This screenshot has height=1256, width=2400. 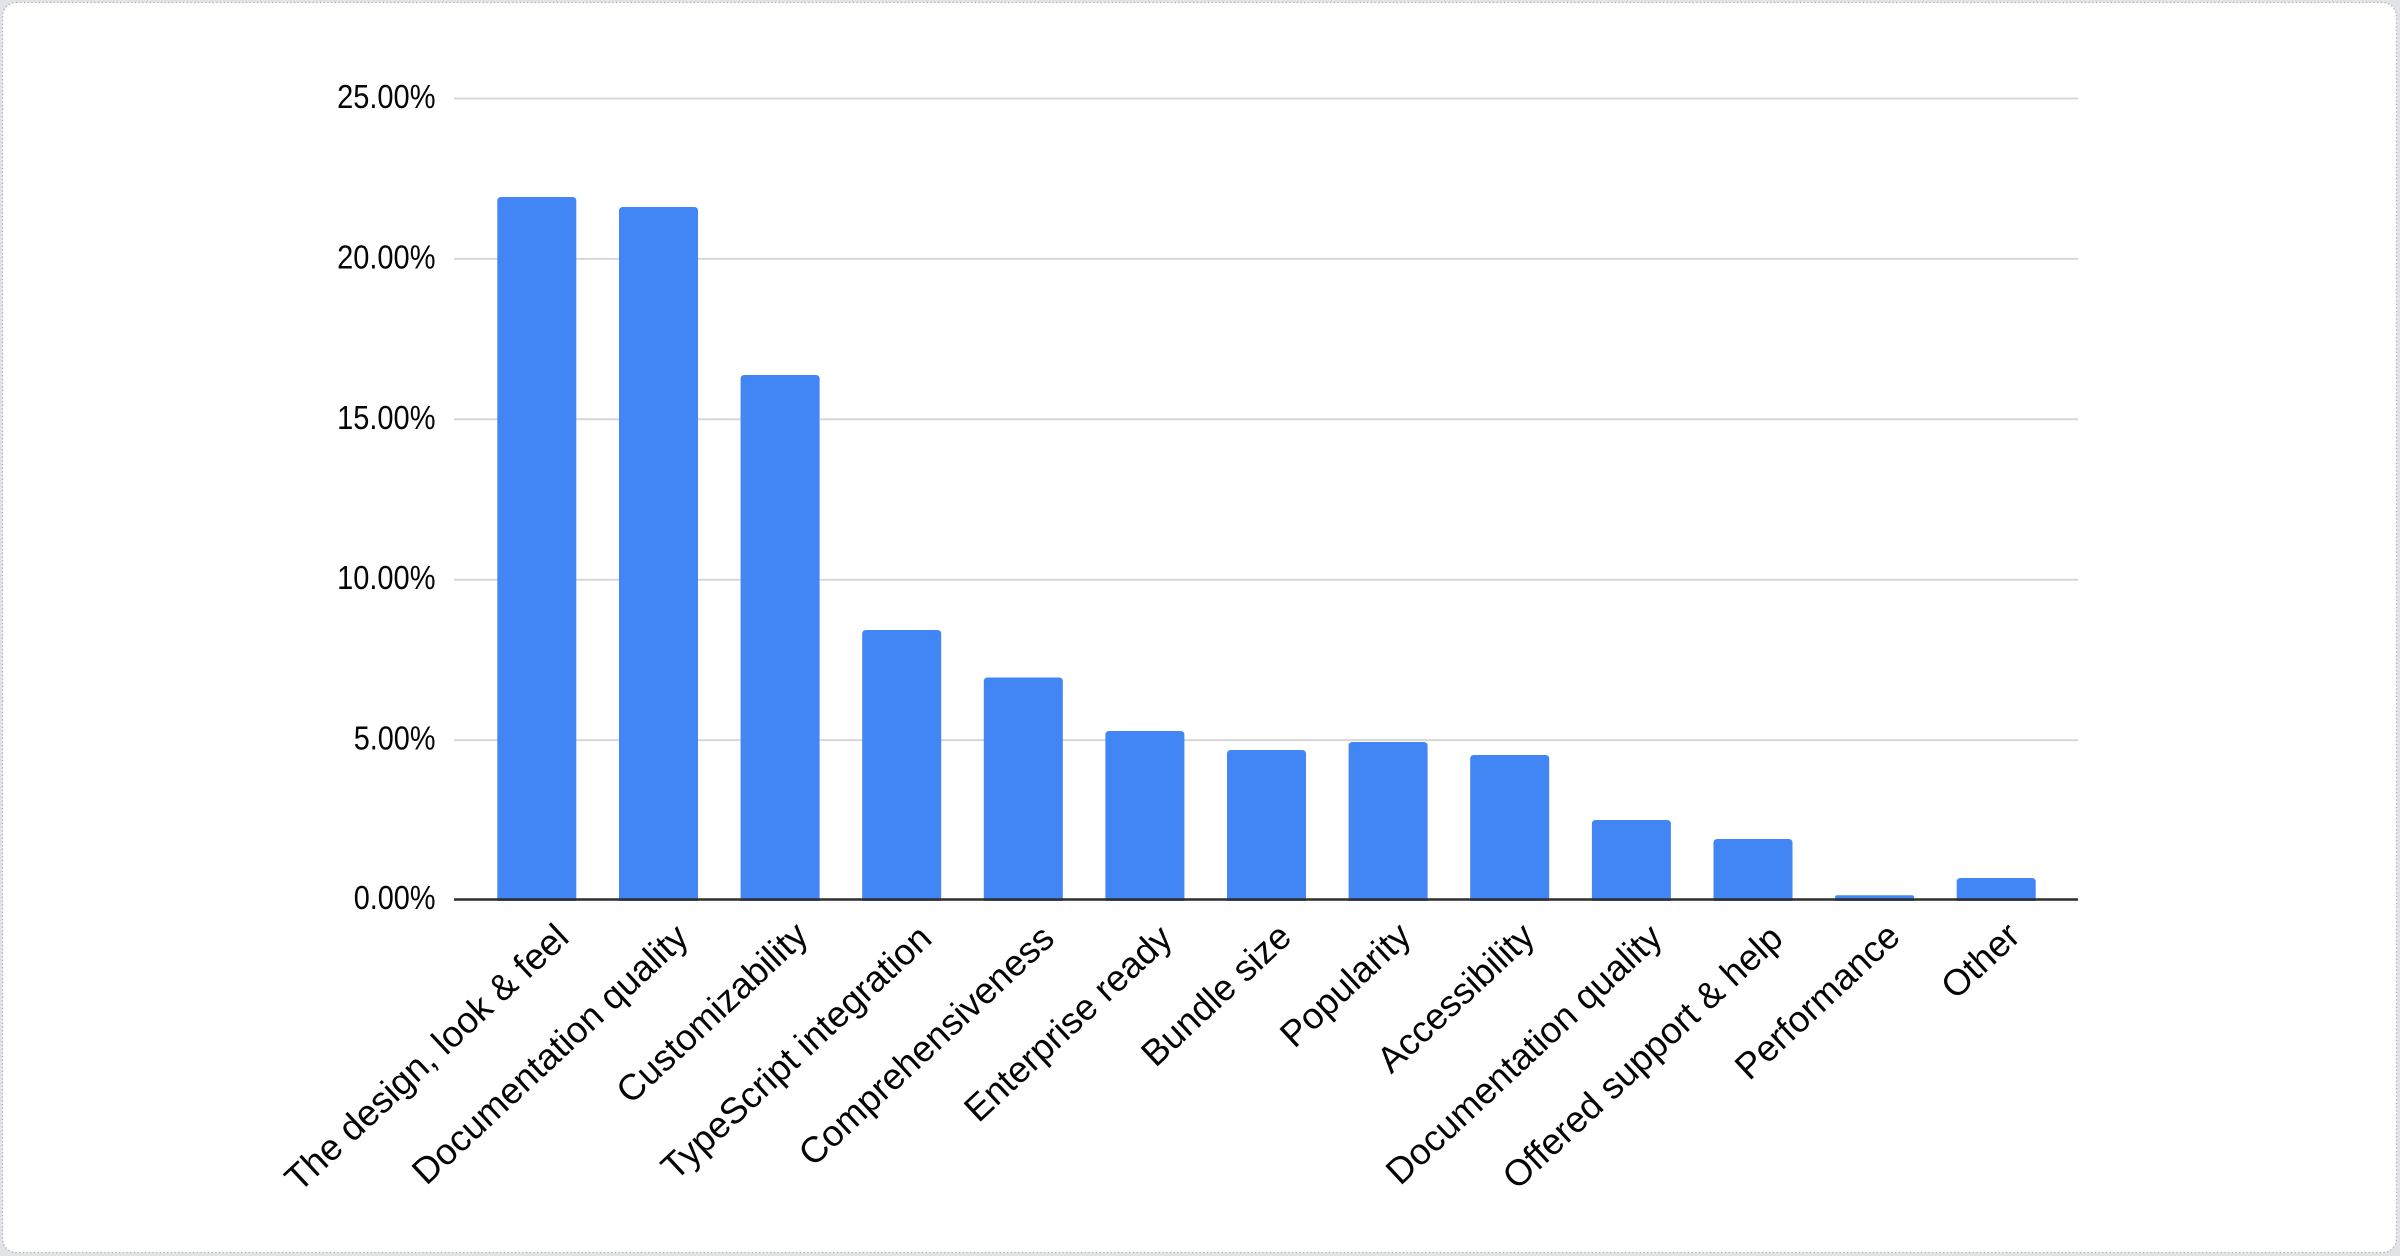 What do you see at coordinates (386, 577) in the screenshot?
I see `svg-text: 10.00%` at bounding box center [386, 577].